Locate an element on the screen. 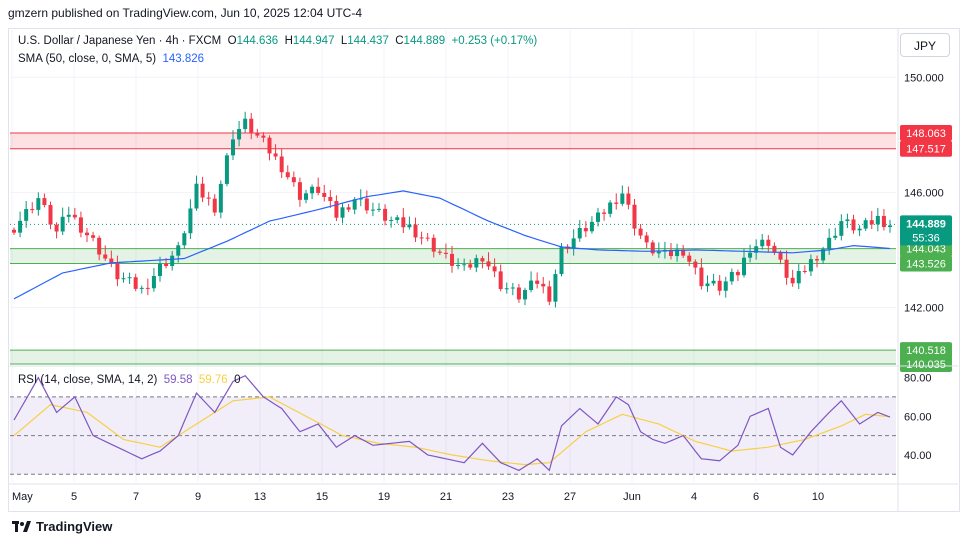  zone-resistance is located at coordinates (453, 140).